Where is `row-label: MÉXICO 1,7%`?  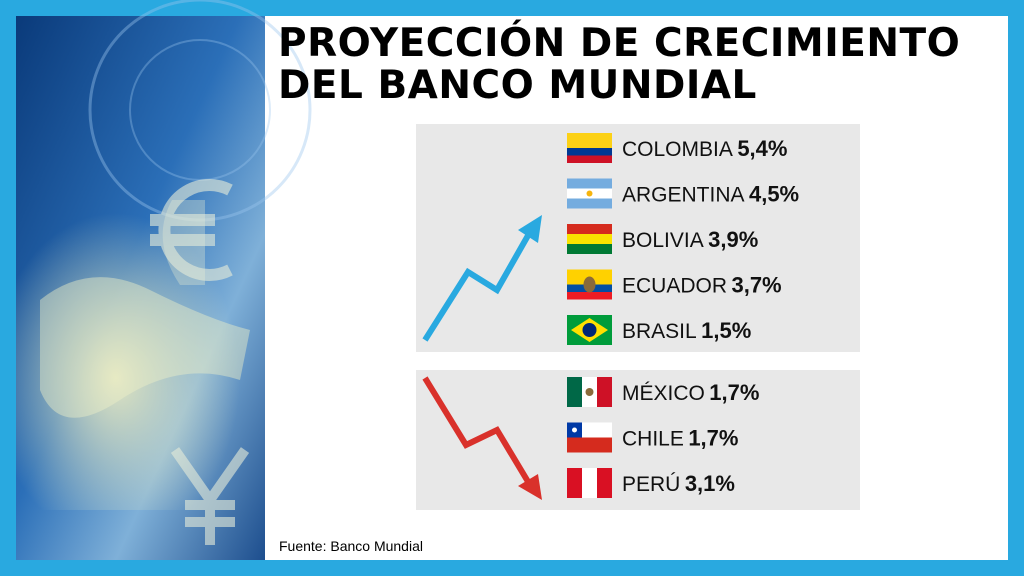
row-label: MÉXICO 1,7% is located at coordinates (690, 392).